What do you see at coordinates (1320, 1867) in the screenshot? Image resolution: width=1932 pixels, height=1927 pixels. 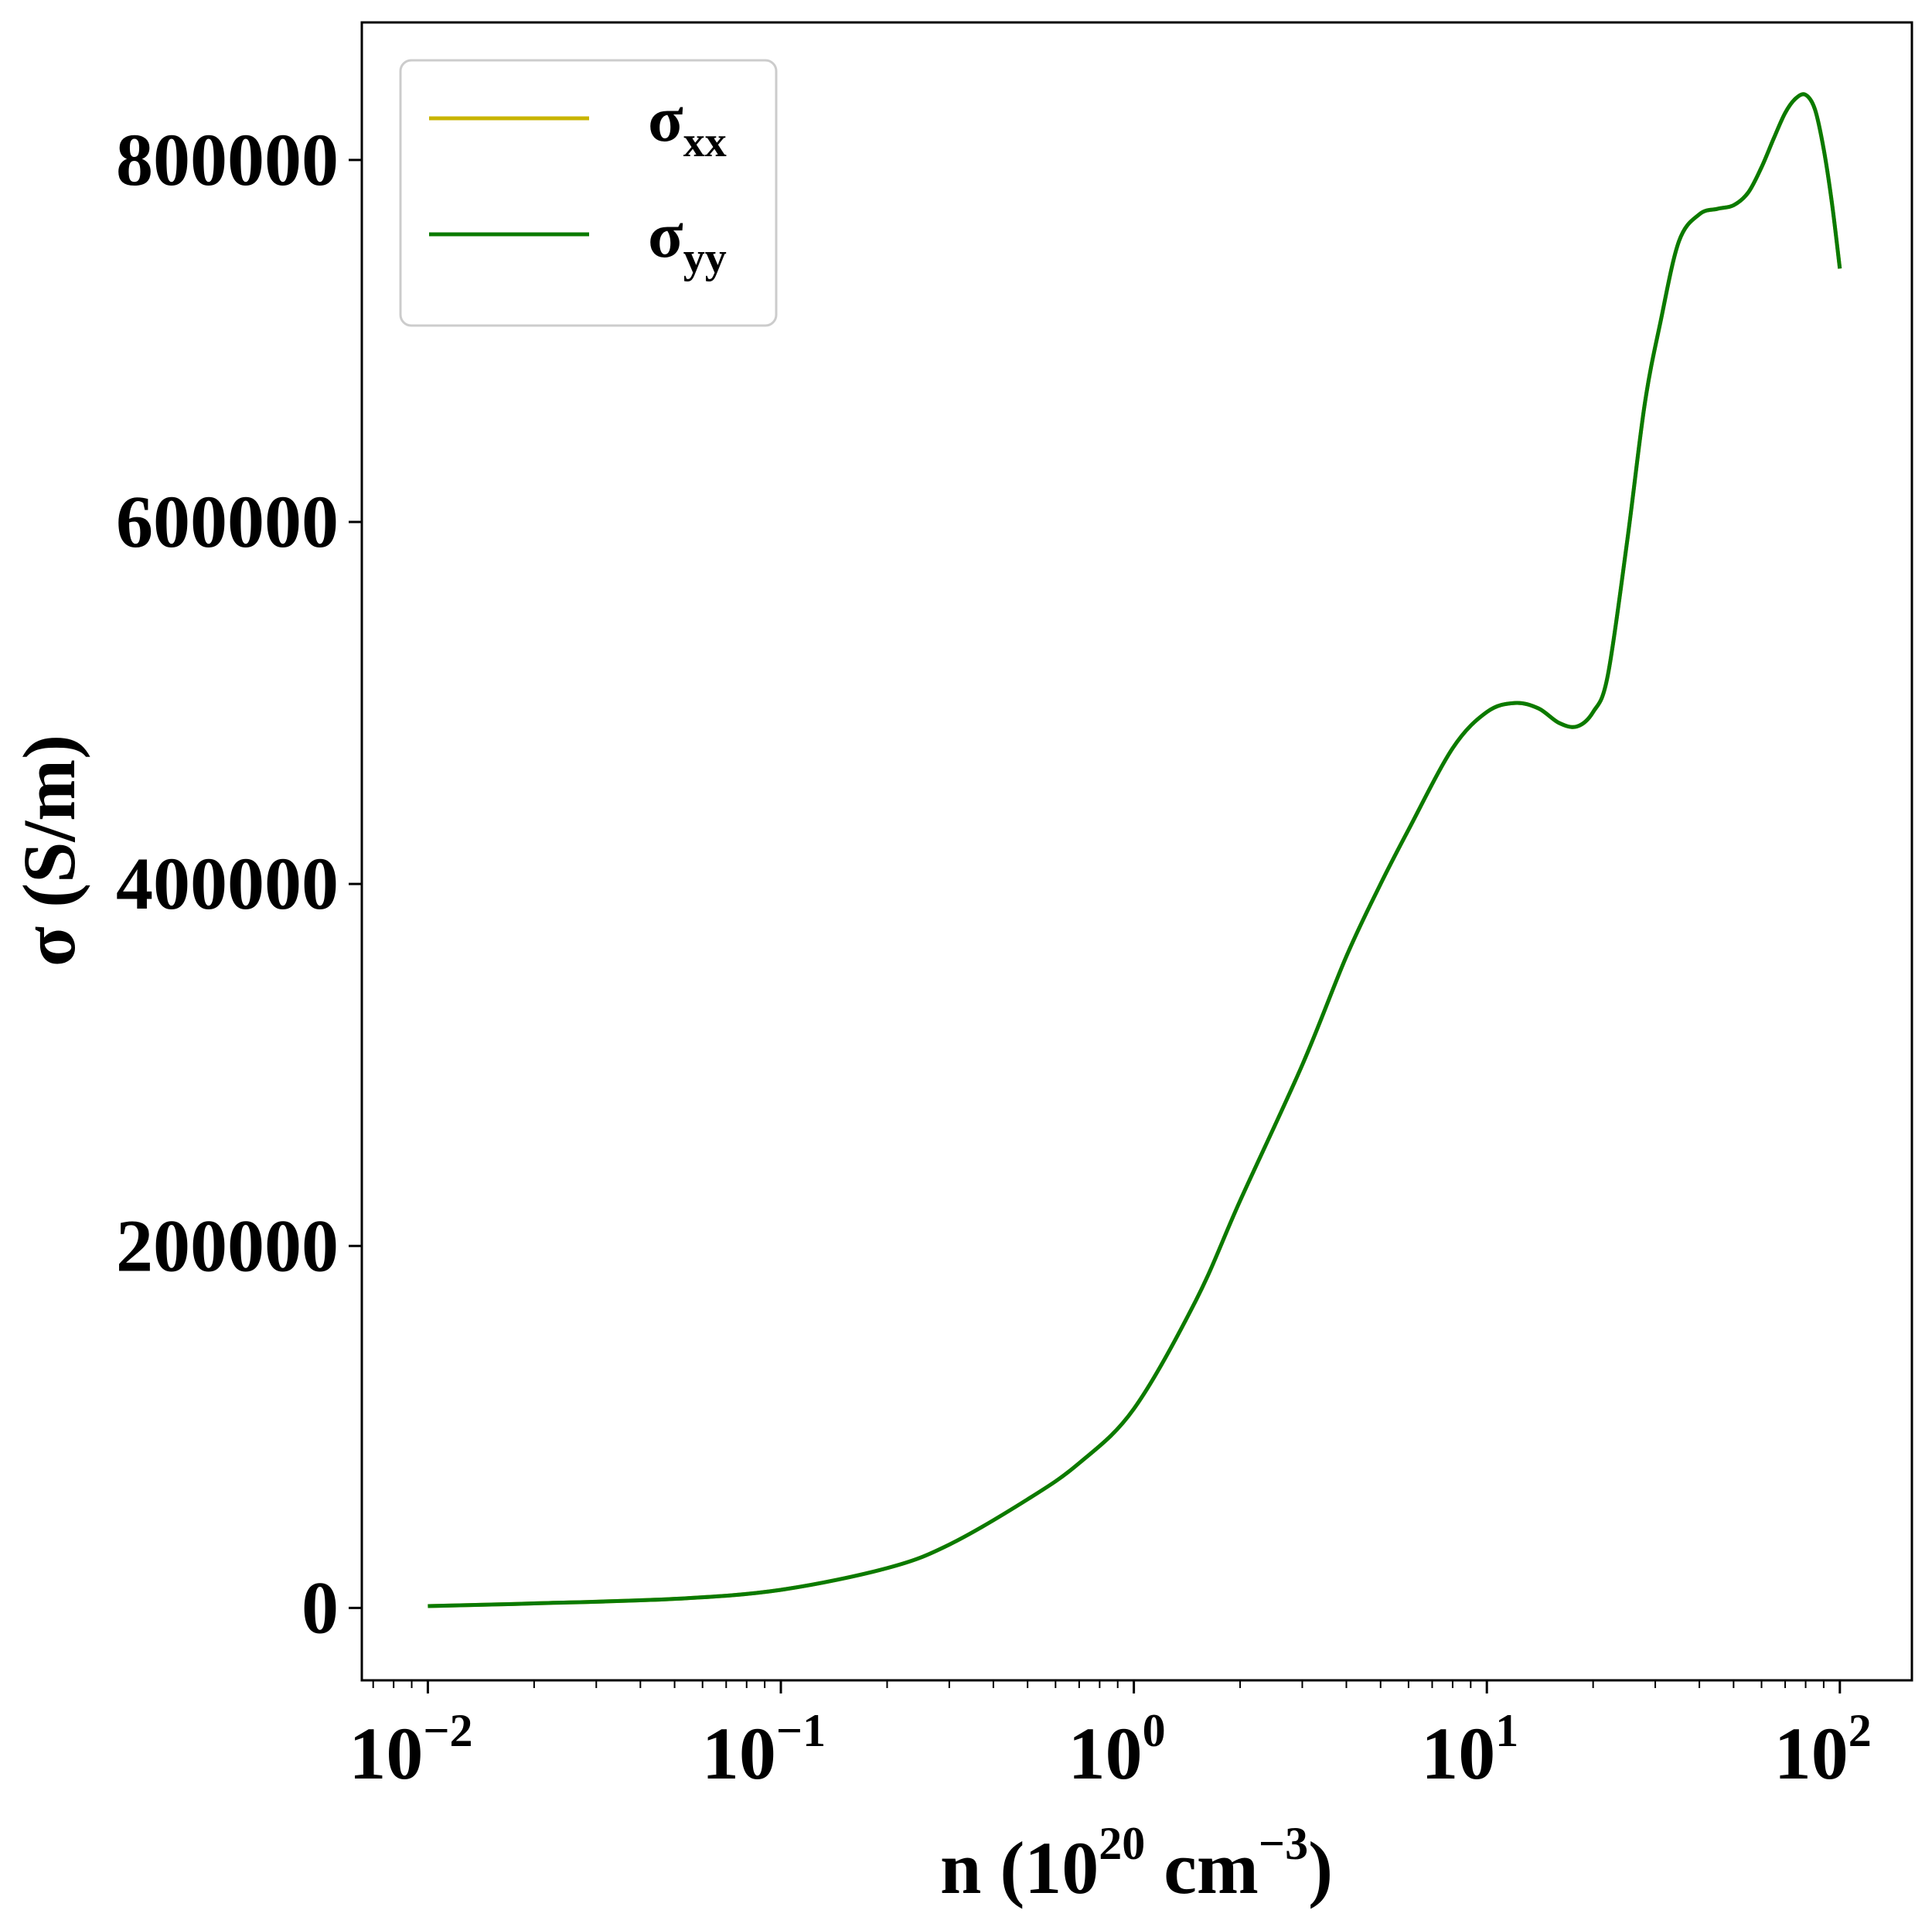 I see `x-axis-title-suffix: )` at bounding box center [1320, 1867].